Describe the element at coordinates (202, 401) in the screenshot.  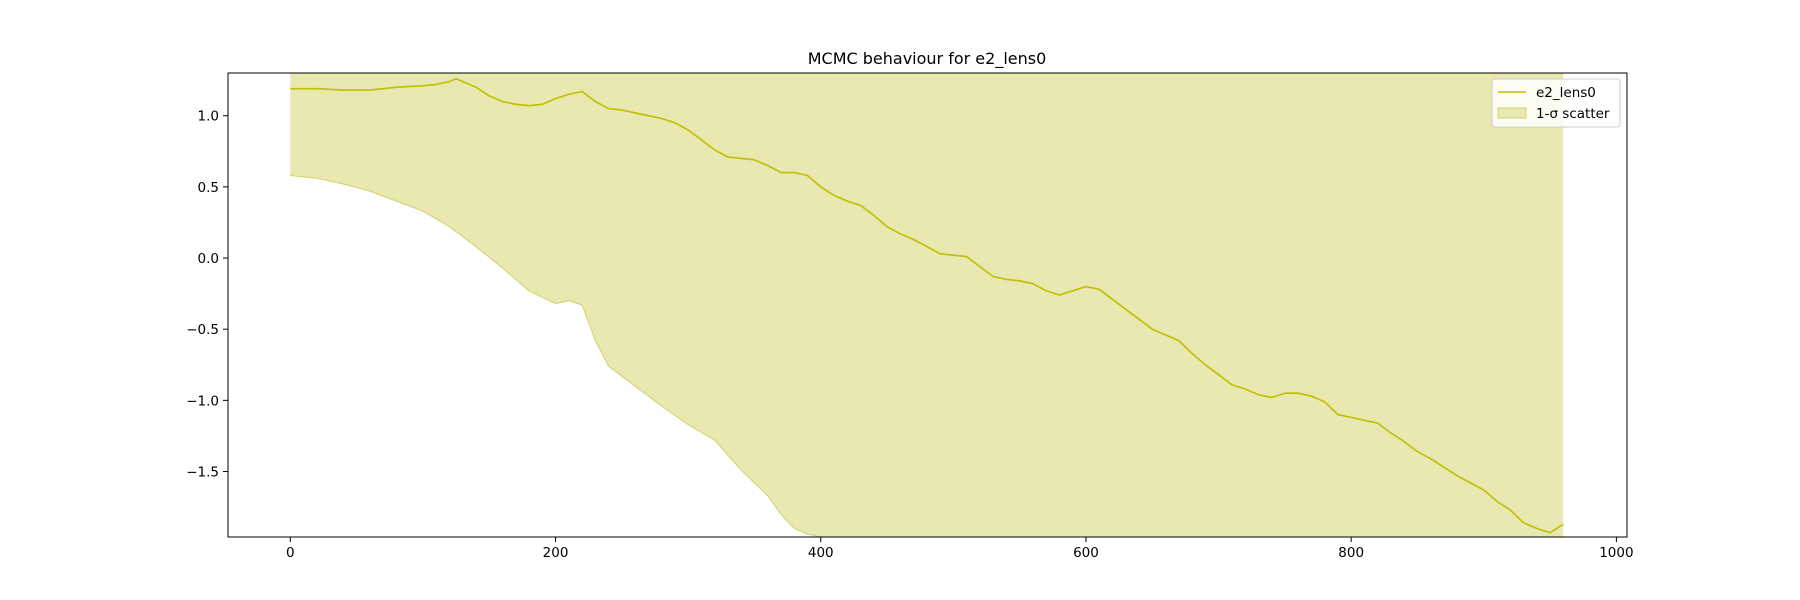
I see `y-tick-label: −1.0` at that location.